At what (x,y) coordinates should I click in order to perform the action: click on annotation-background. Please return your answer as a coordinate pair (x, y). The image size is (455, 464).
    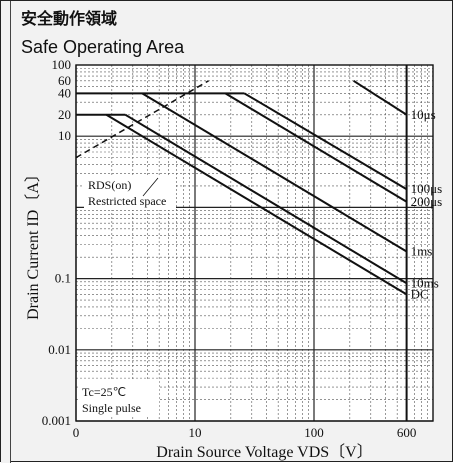
    Looking at the image, I should click on (130, 192).